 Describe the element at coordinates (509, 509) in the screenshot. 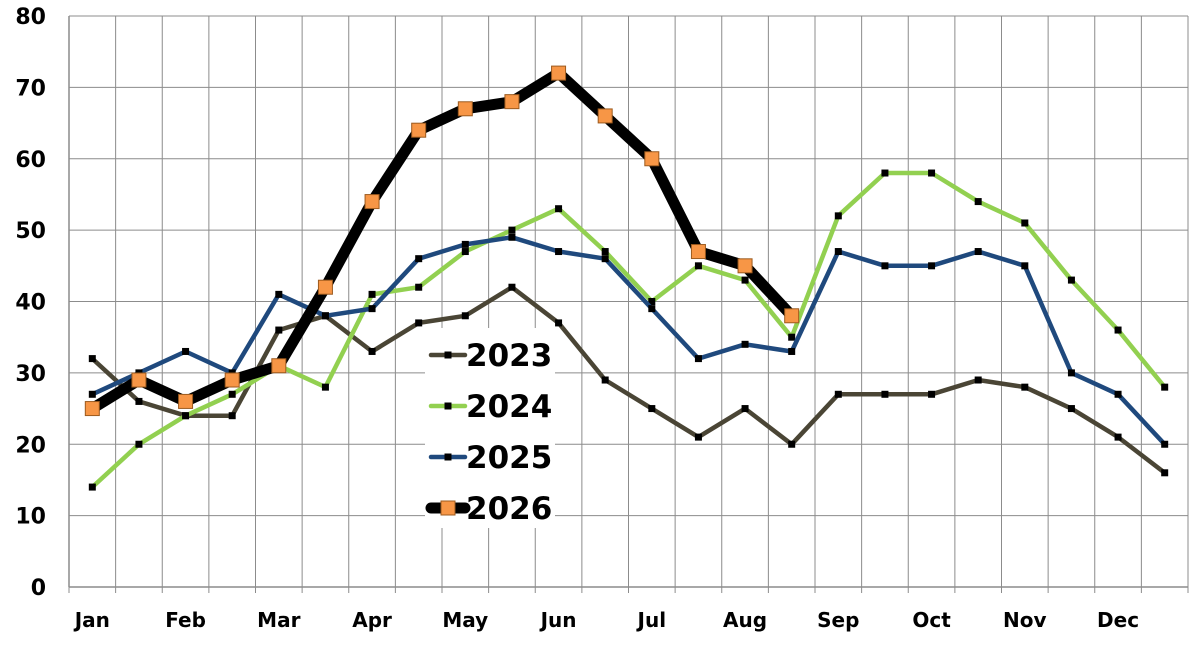

I see `legend-label: 2026` at that location.